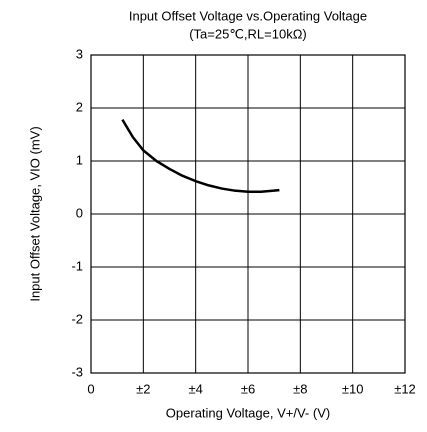 Image resolution: width=427 pixels, height=432 pixels. Describe the element at coordinates (405, 388) in the screenshot. I see `x-tick-label: ±12` at that location.